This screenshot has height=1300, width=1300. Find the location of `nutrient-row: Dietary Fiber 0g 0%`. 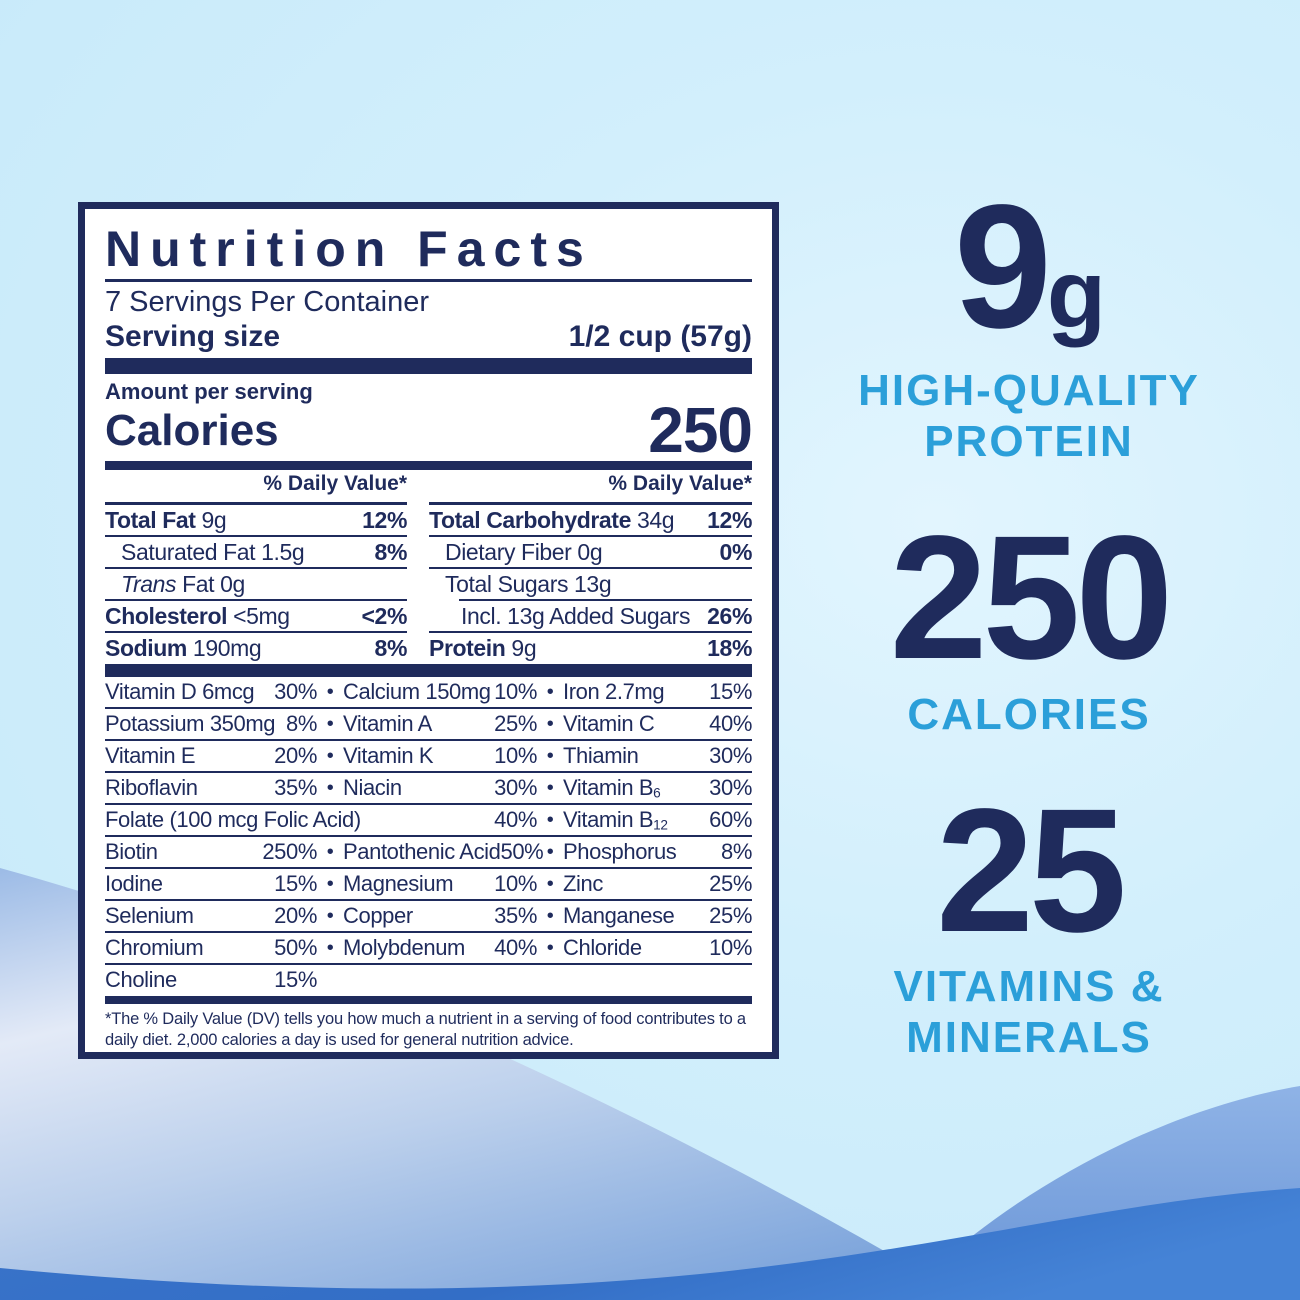

nutrient-row: Dietary Fiber 0g 0% is located at coordinates (590, 552).